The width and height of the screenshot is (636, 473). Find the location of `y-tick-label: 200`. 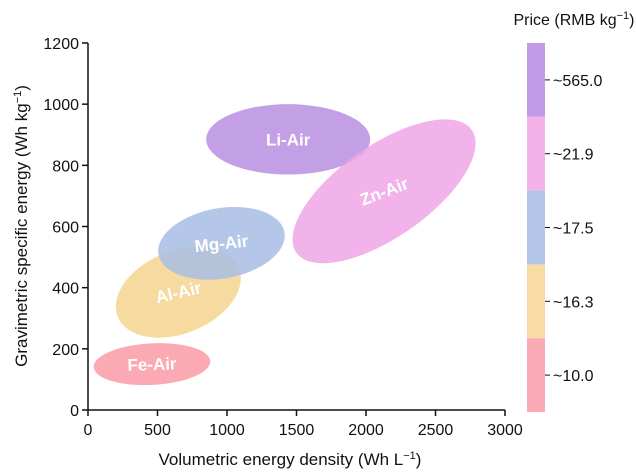

y-tick-label: 200 is located at coordinates (65, 350).